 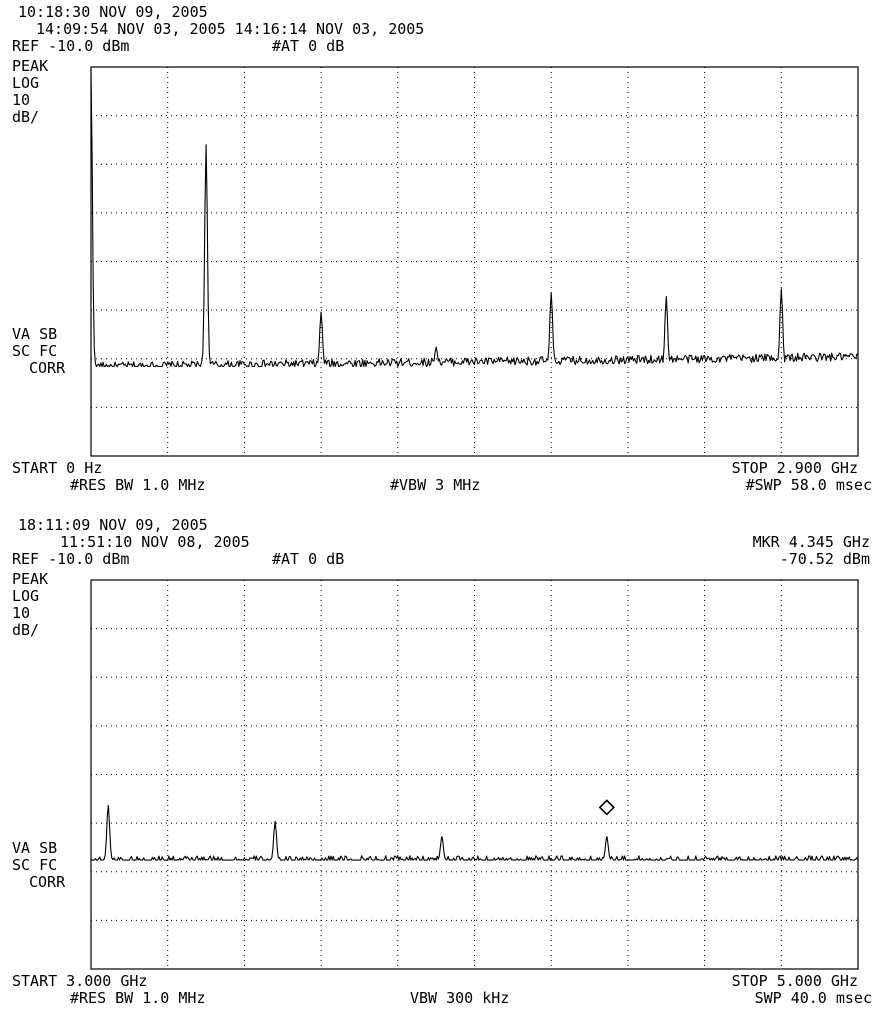 What do you see at coordinates (606, 807) in the screenshot?
I see `marker-diamond` at bounding box center [606, 807].